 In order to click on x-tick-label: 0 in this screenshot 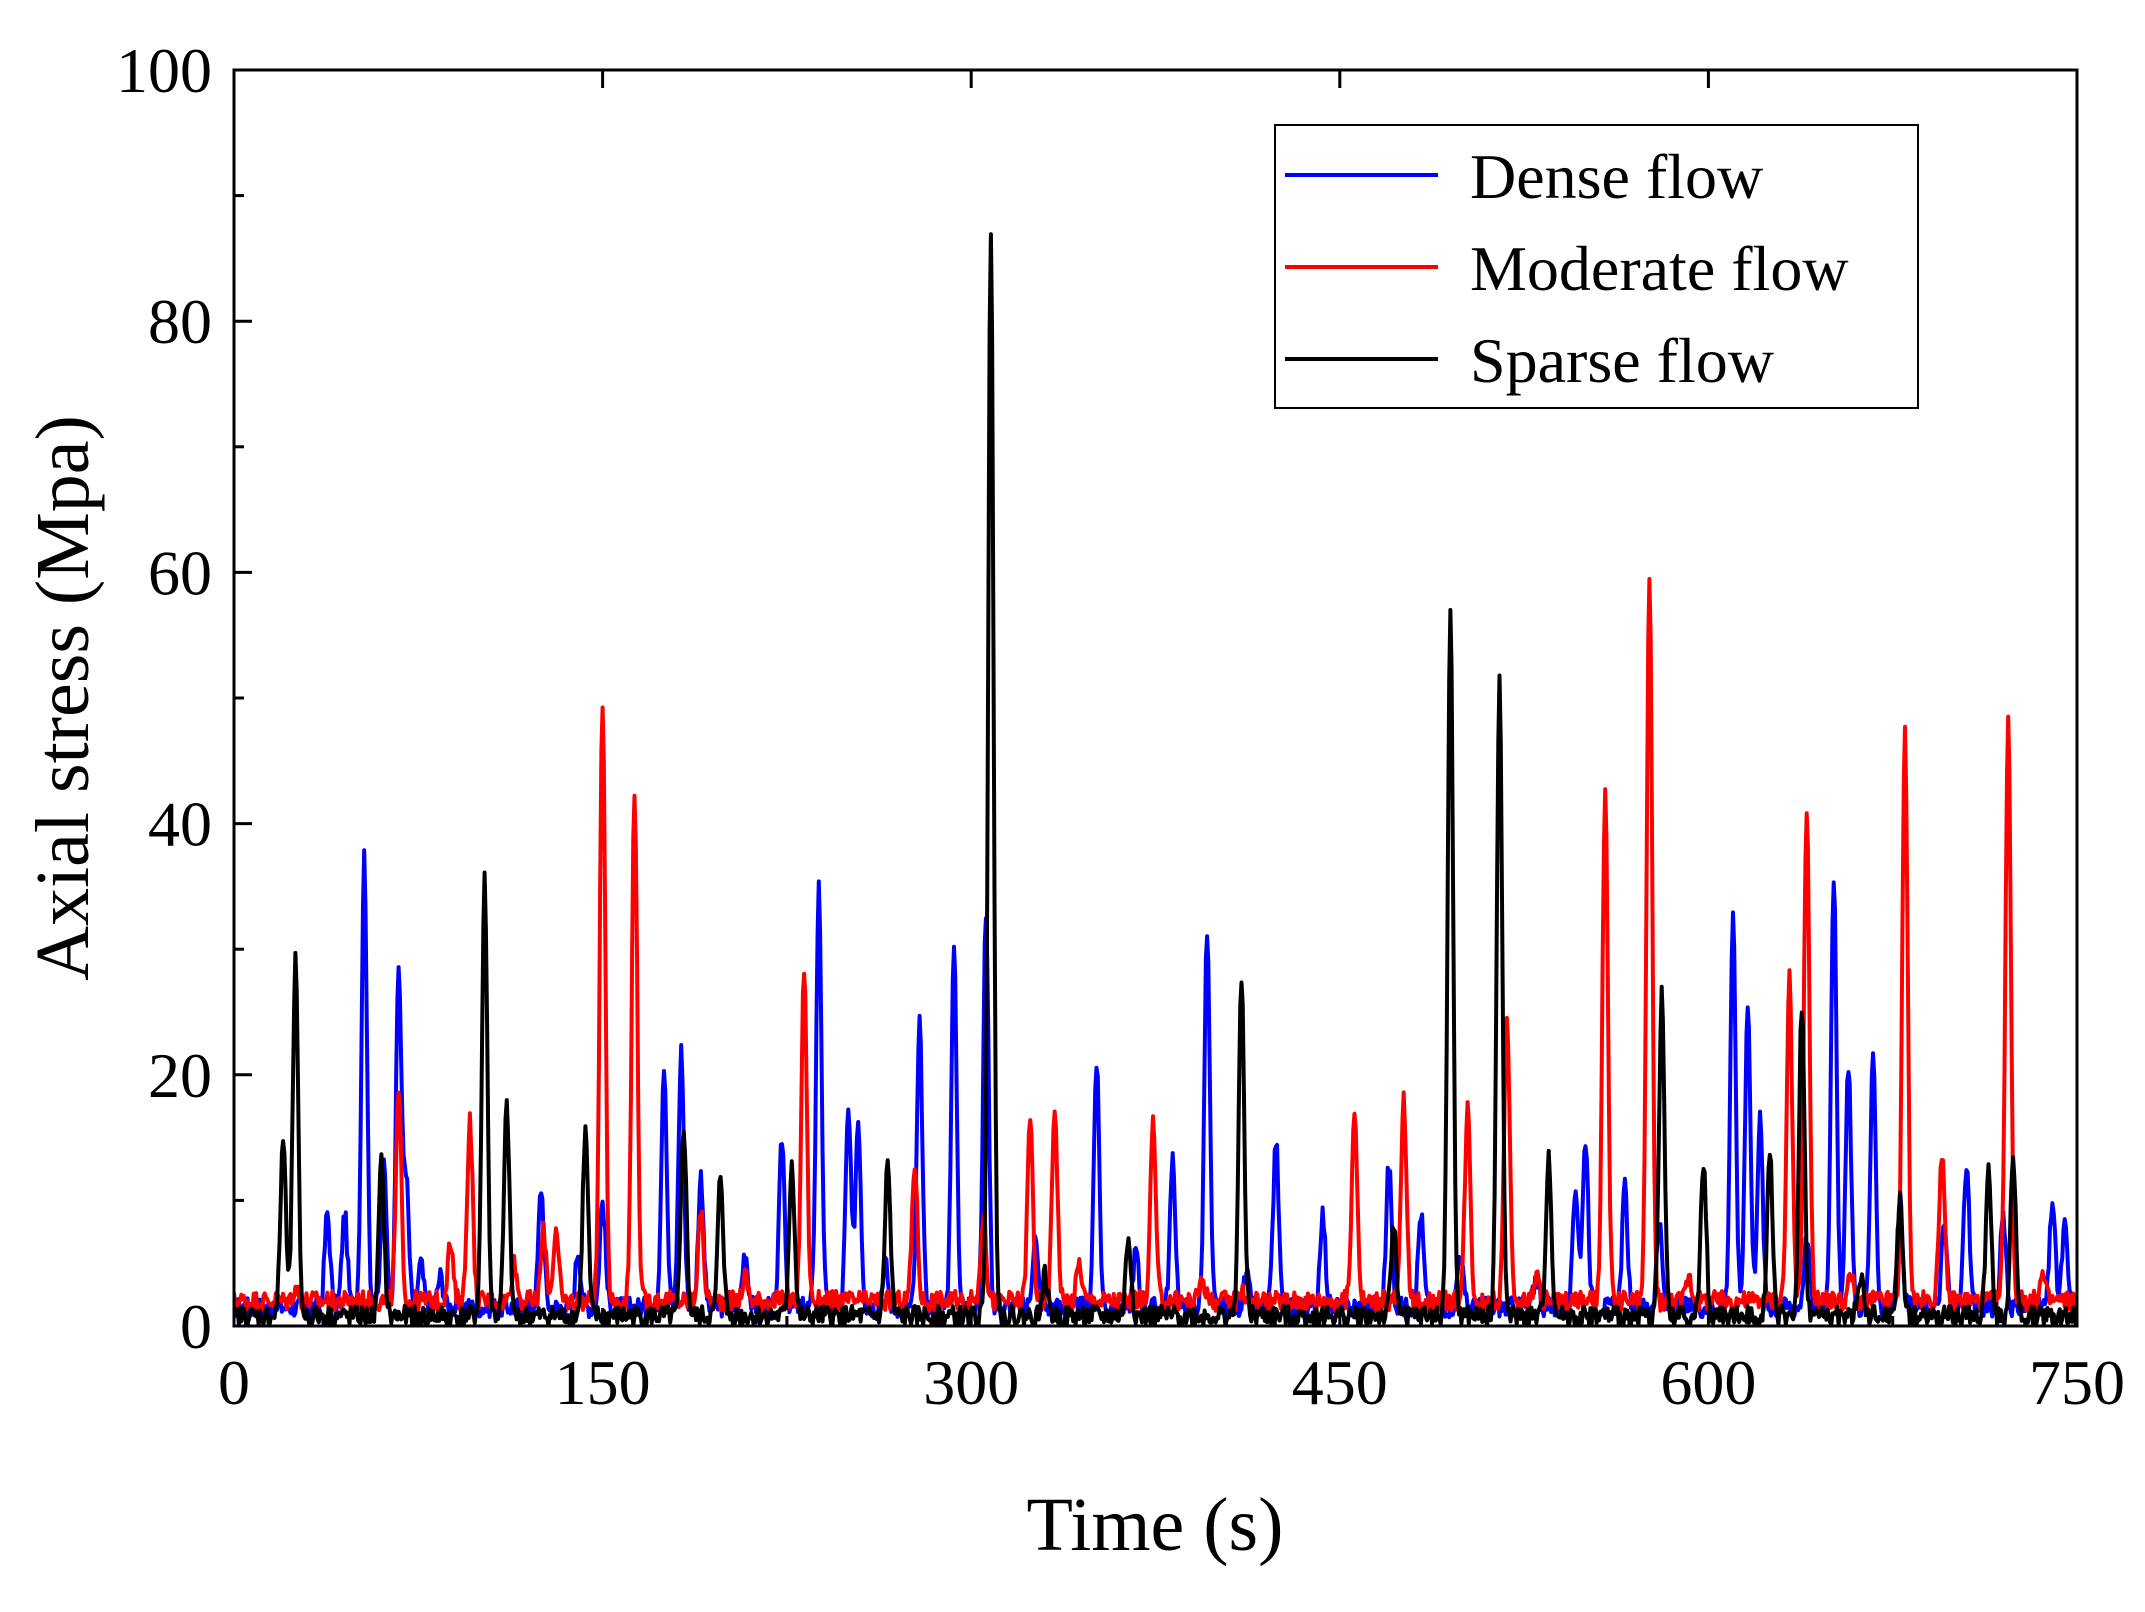, I will do `click(234, 1382)`.